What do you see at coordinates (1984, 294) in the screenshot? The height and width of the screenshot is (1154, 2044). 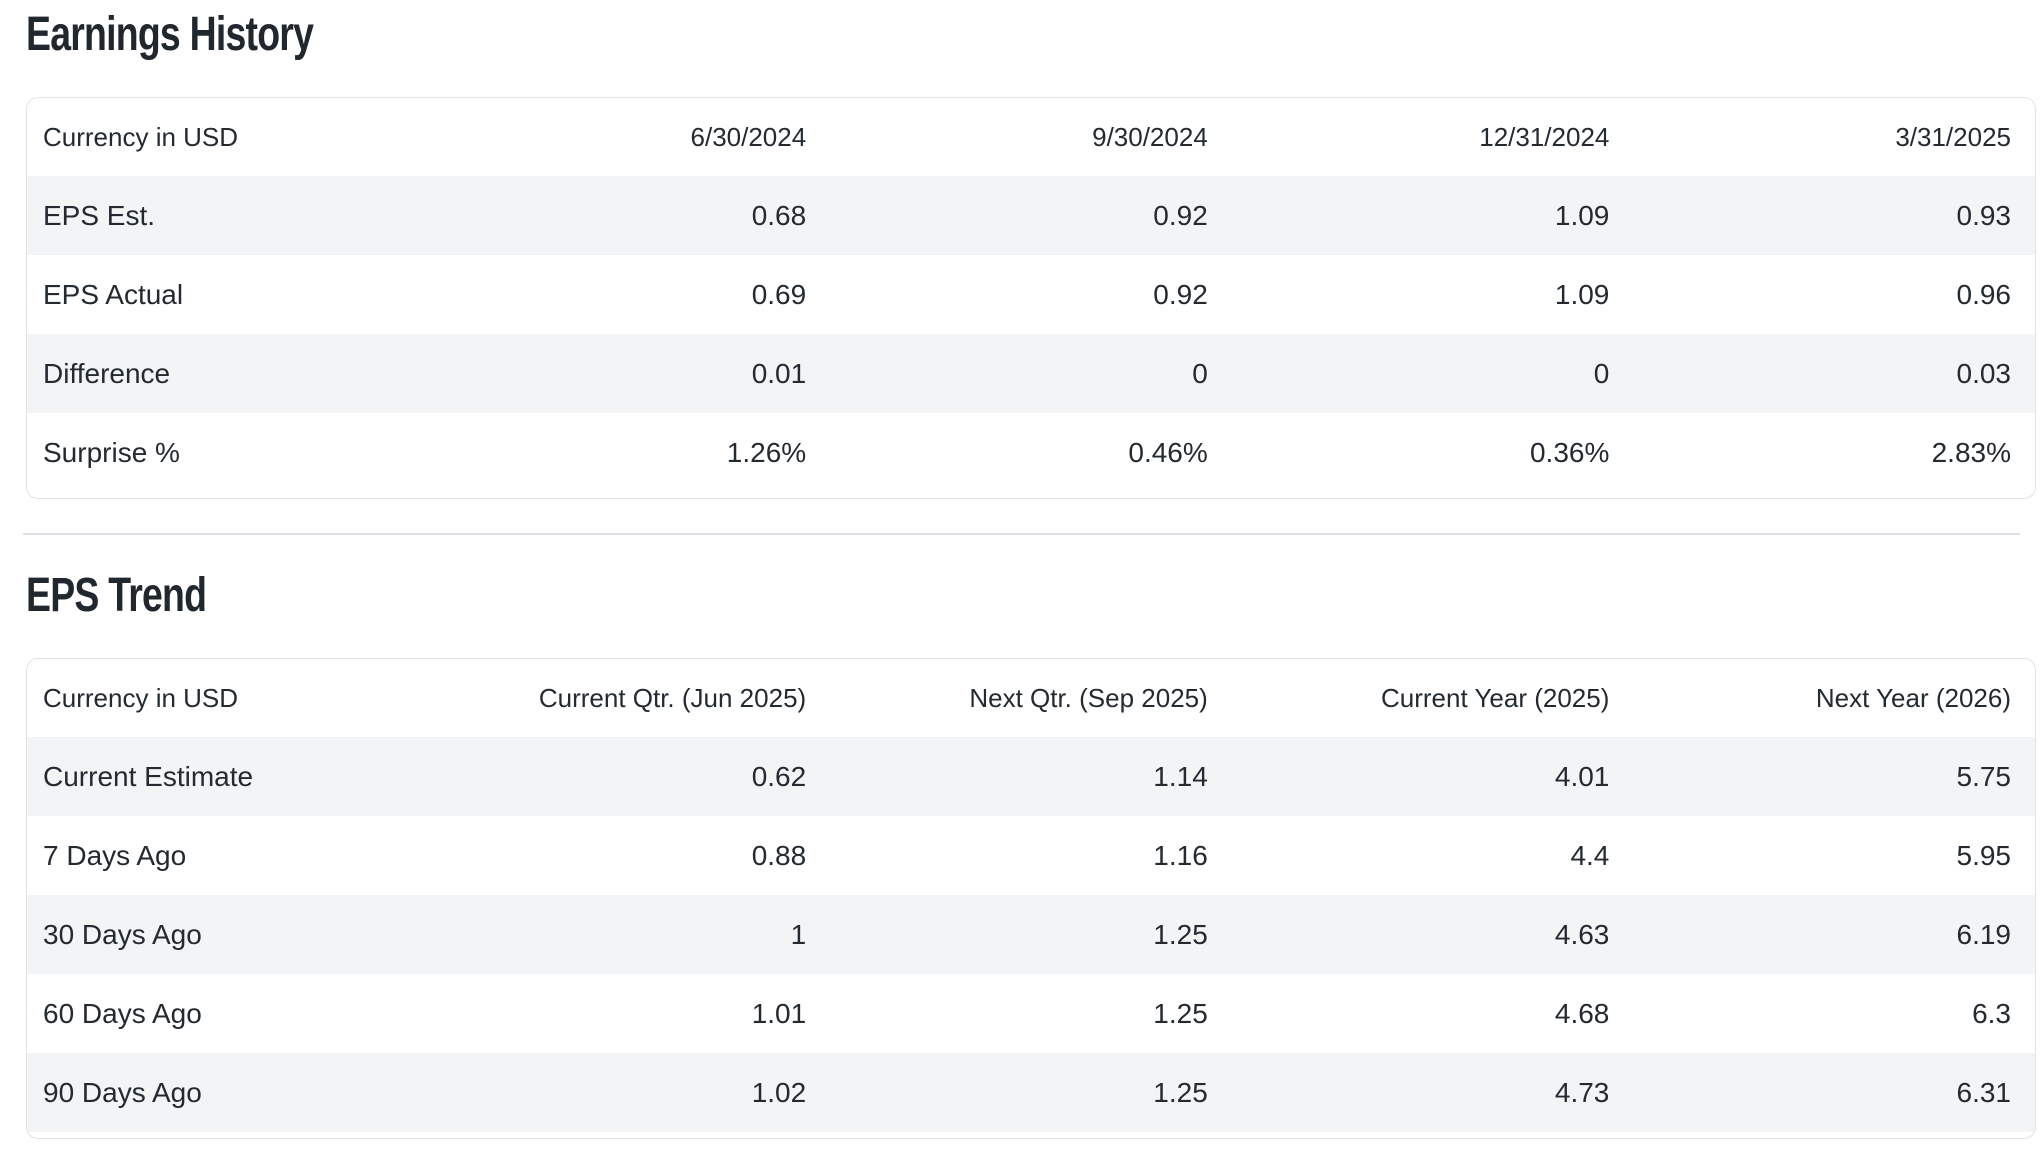 I see `cell-value: 0.96` at bounding box center [1984, 294].